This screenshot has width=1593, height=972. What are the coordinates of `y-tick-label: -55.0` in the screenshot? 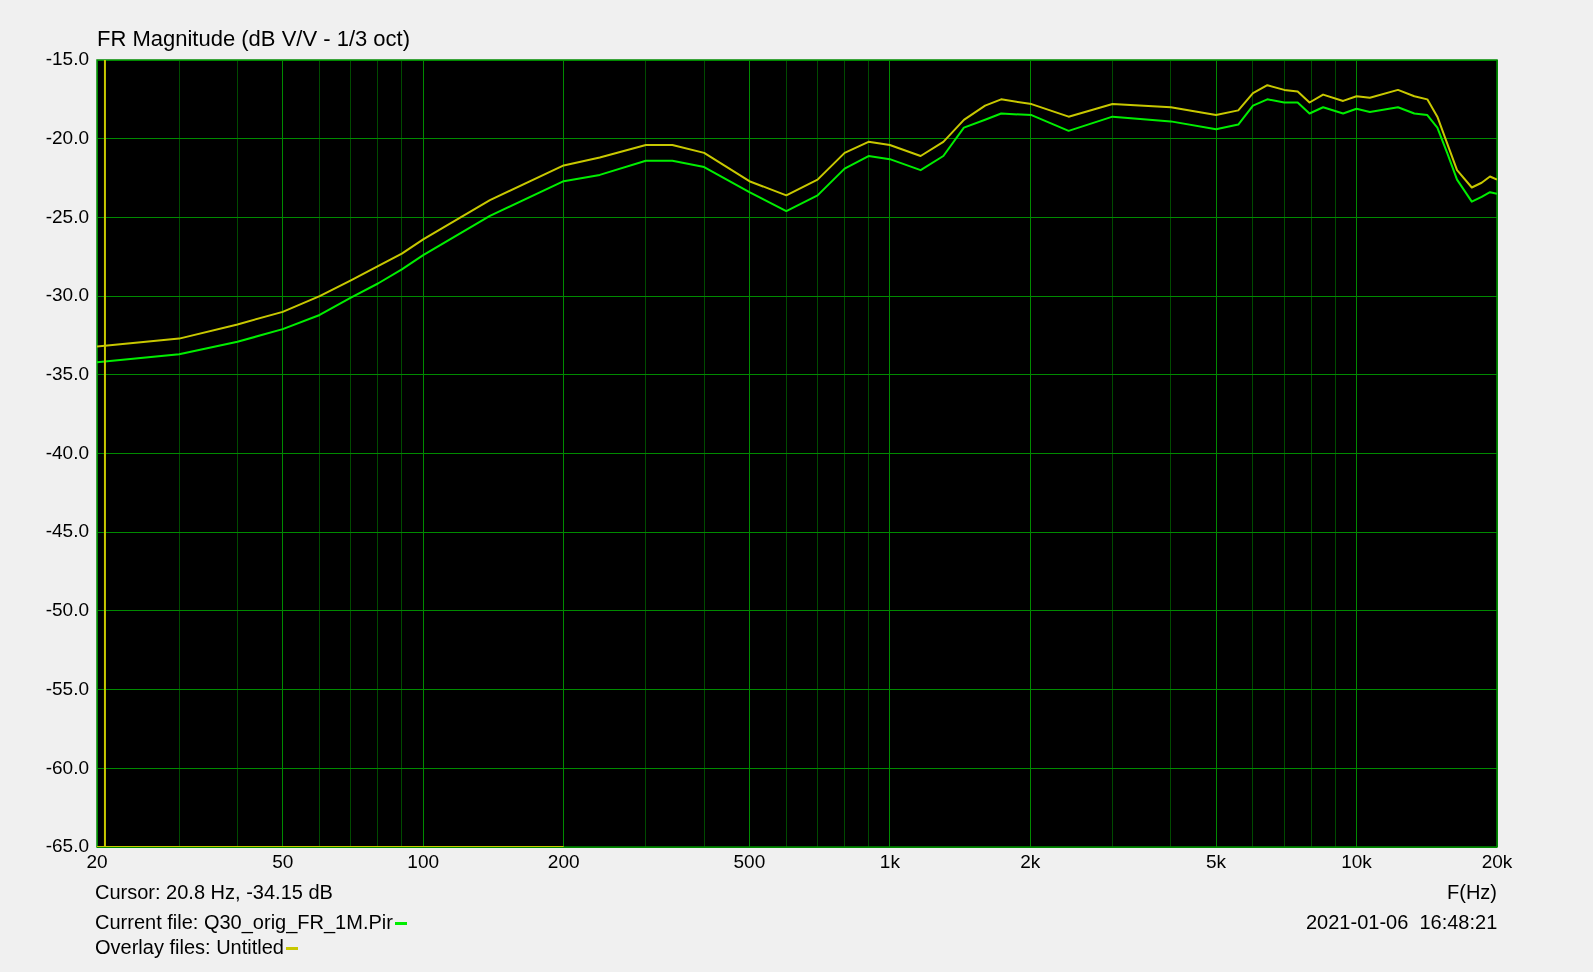 It's located at (67, 688).